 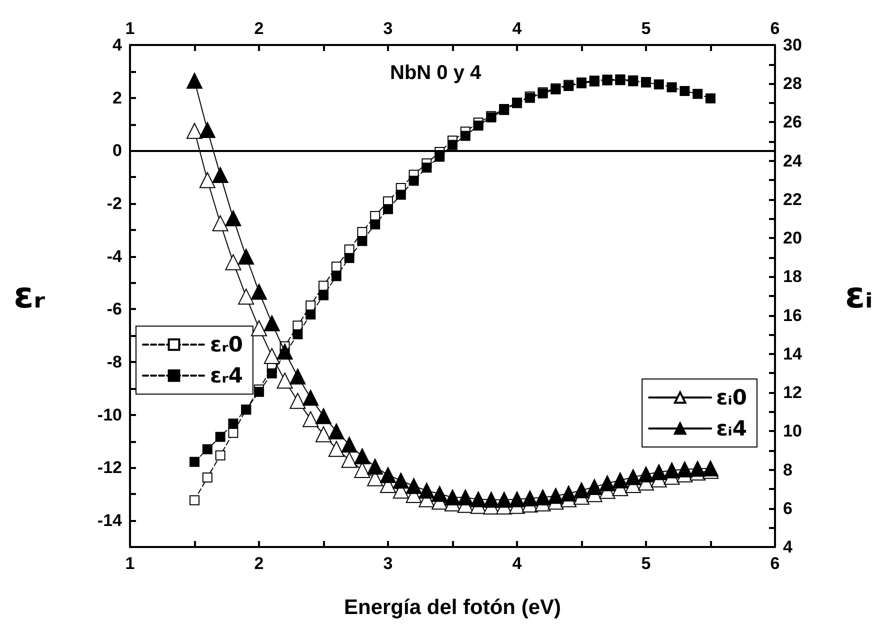 What do you see at coordinates (388, 28) in the screenshot?
I see `x2-tick-label: 3` at bounding box center [388, 28].